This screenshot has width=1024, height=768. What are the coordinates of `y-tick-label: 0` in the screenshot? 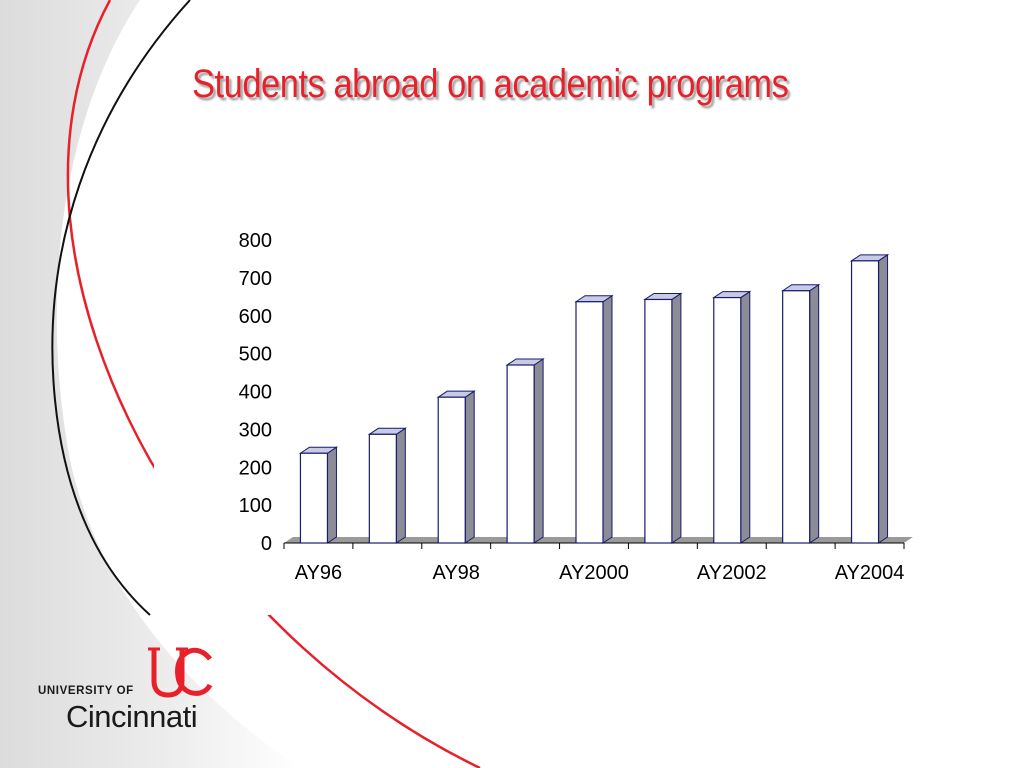 It's located at (266, 544).